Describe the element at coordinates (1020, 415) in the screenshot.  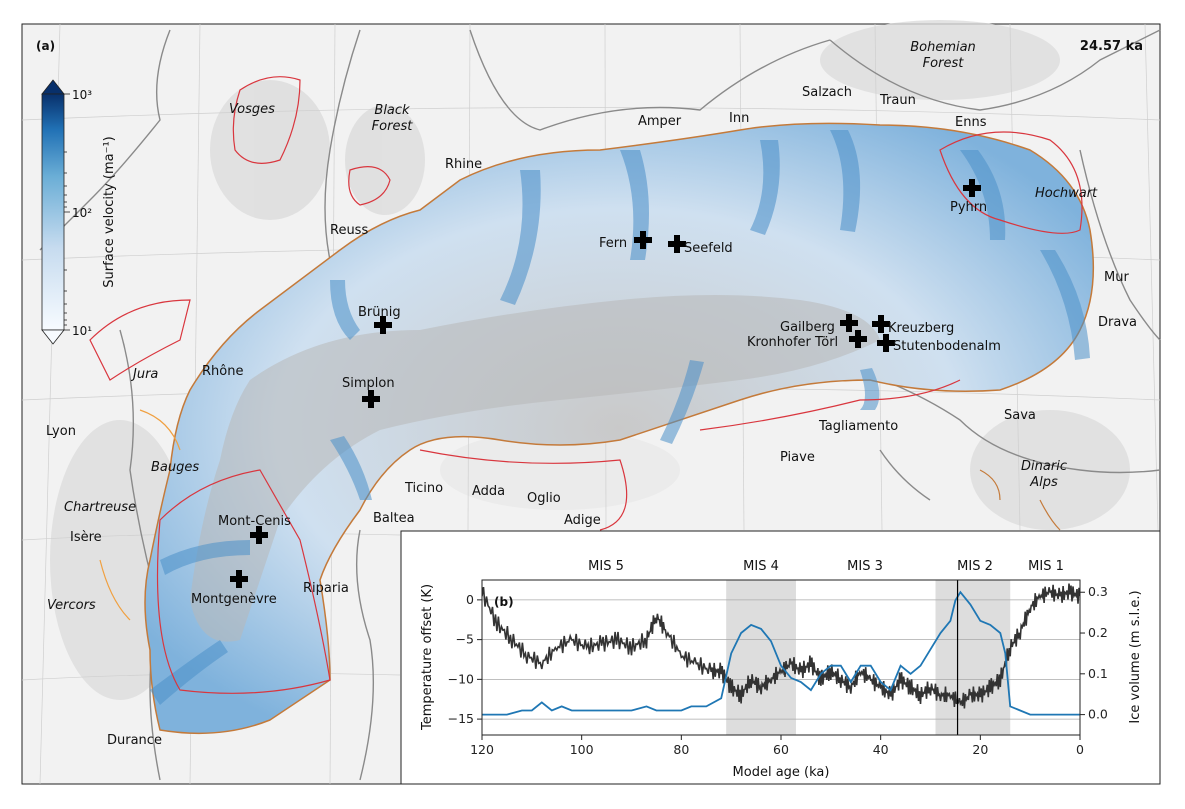
I see `label-sava: Sava` at that location.